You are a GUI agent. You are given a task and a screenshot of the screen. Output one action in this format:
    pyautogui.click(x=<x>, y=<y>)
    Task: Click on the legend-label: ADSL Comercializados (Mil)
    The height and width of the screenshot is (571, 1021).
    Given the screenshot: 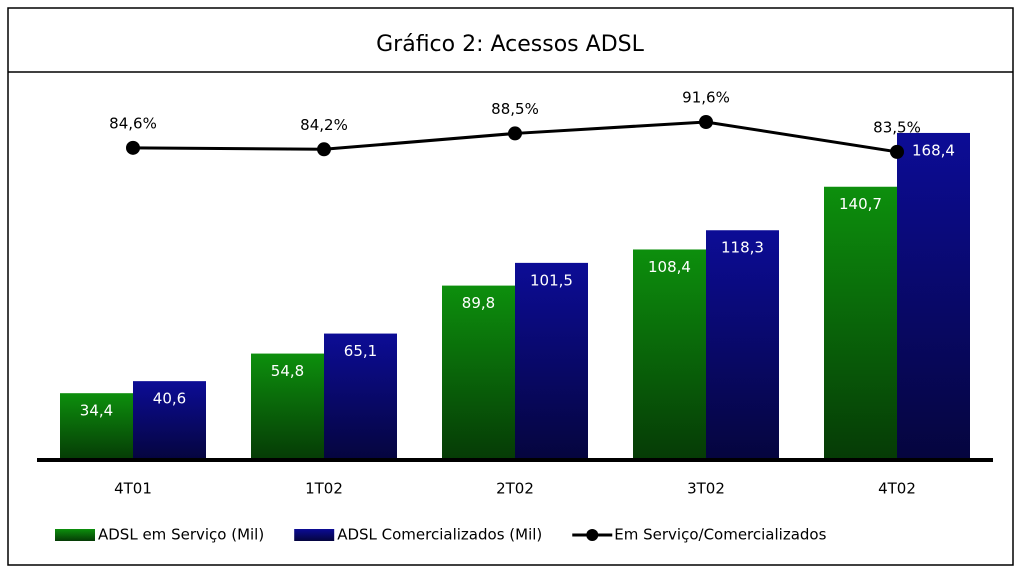 What is the action you would take?
    pyautogui.click(x=439, y=535)
    